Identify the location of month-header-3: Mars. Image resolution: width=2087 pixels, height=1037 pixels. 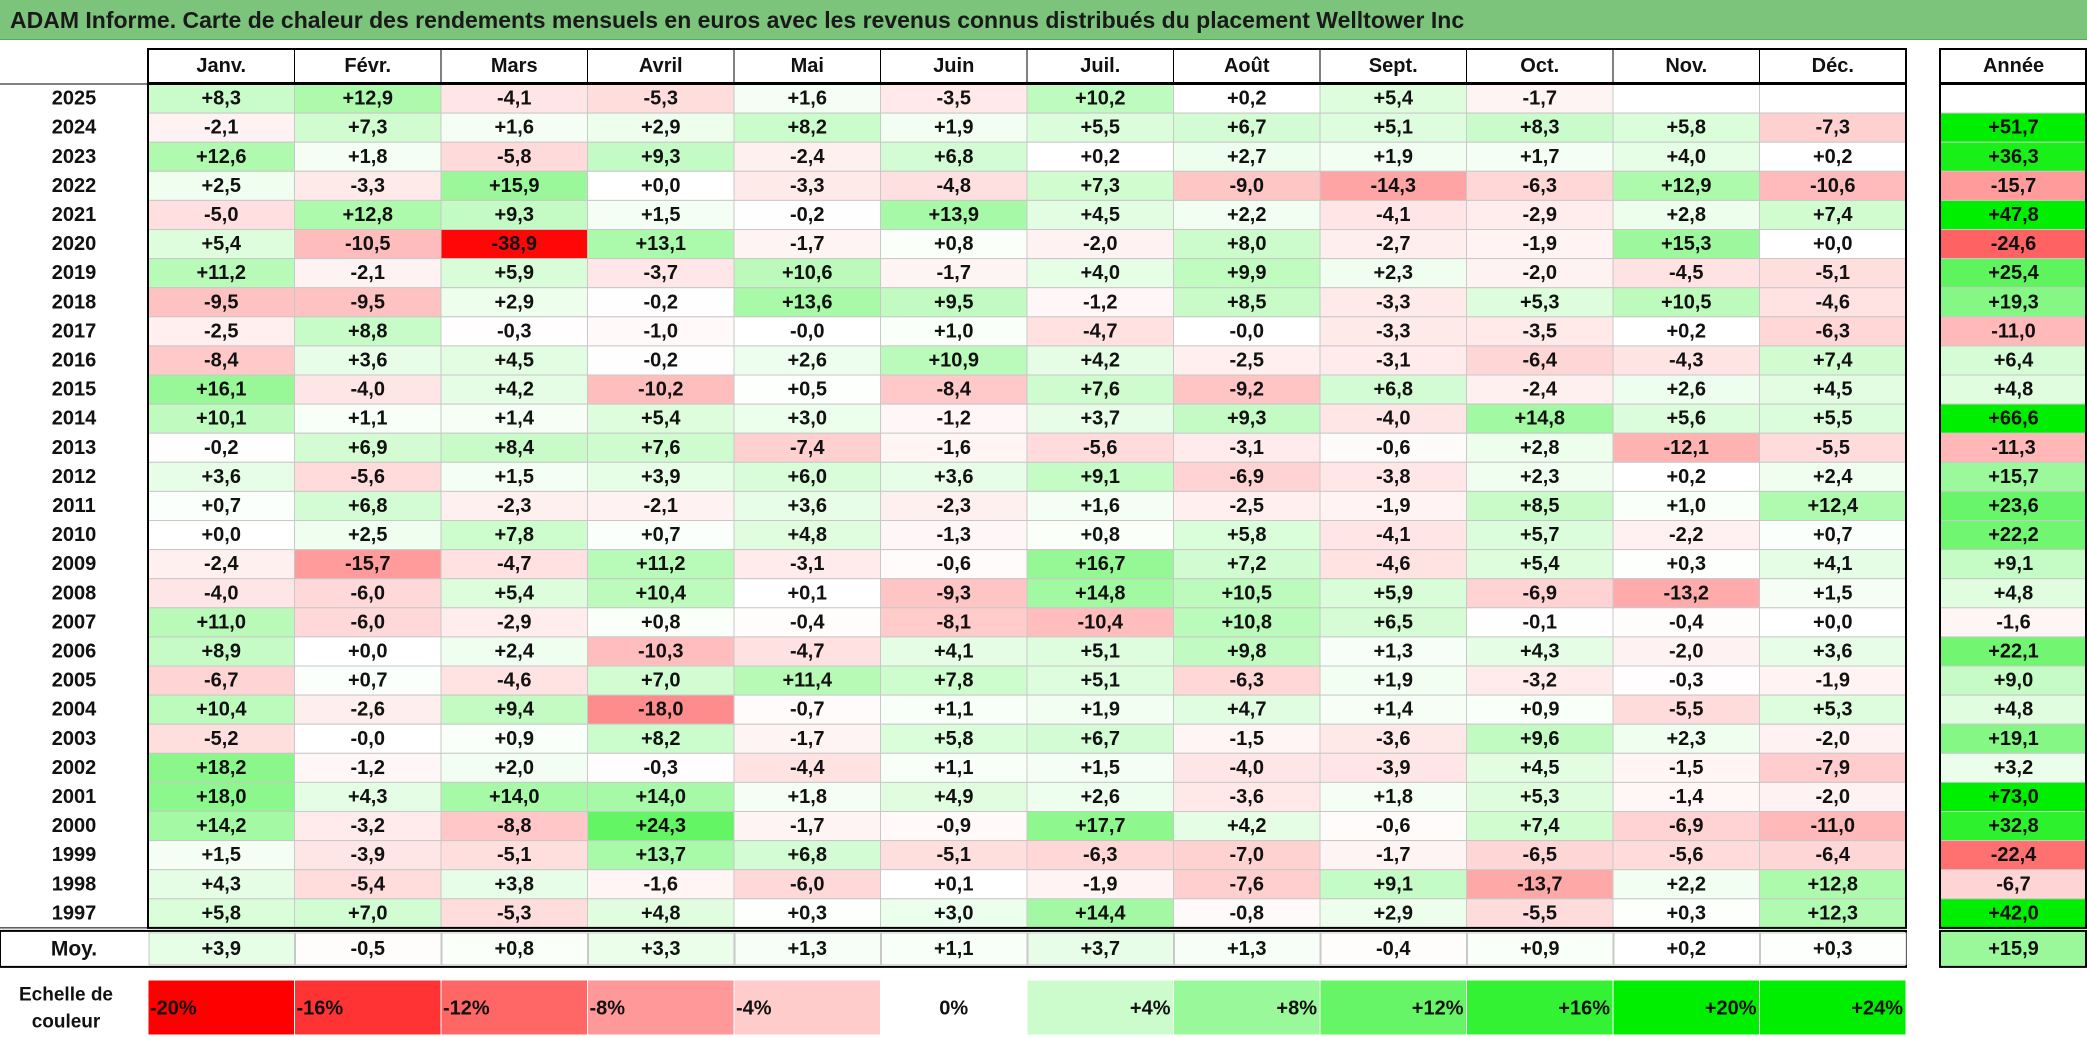
(514, 66).